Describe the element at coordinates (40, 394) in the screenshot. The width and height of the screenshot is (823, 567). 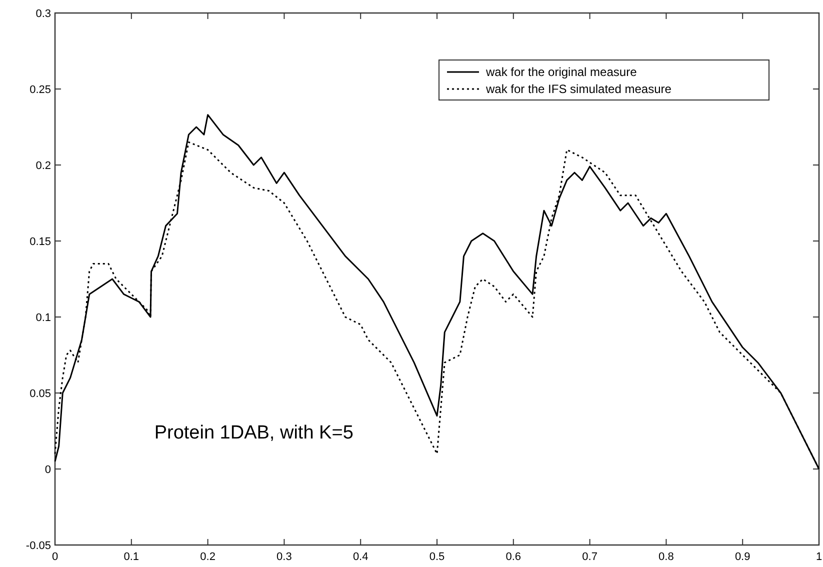
I see `y-tick-label: 0.05` at that location.